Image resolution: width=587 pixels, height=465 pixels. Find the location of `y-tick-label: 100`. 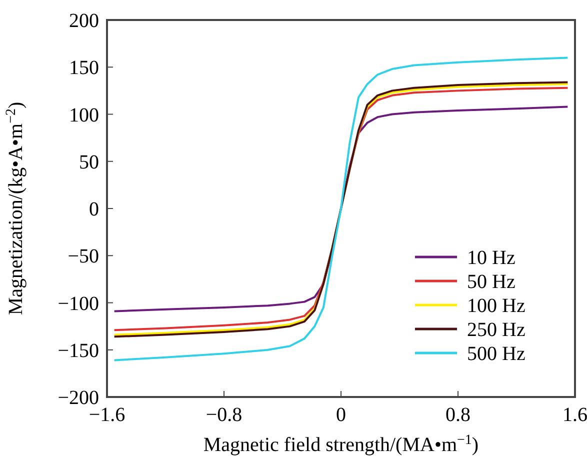

y-tick-label: 100 is located at coordinates (84, 115).